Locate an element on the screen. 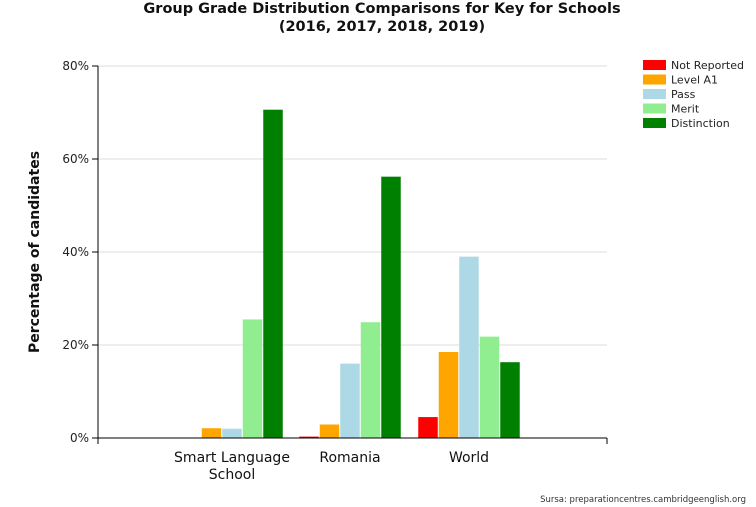  y-tick-label: 60% is located at coordinates (75, 159).